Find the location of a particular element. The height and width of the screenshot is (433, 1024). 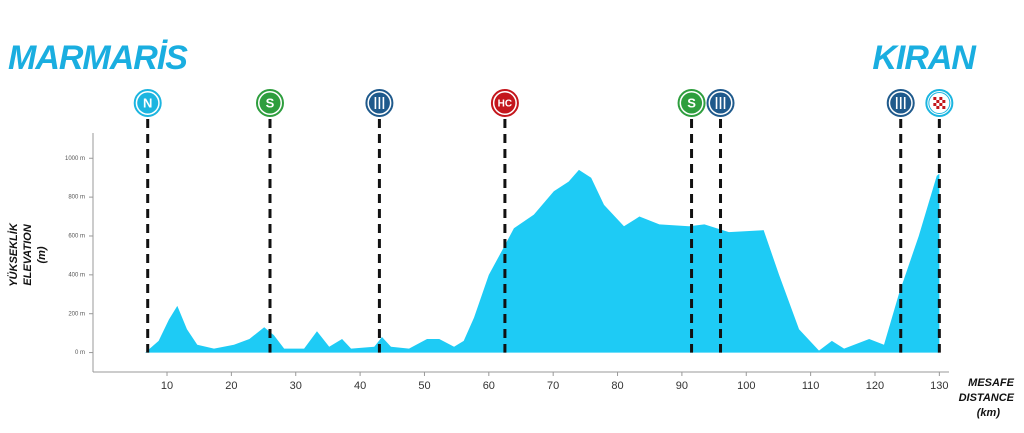

marker: N is located at coordinates (147, 103).